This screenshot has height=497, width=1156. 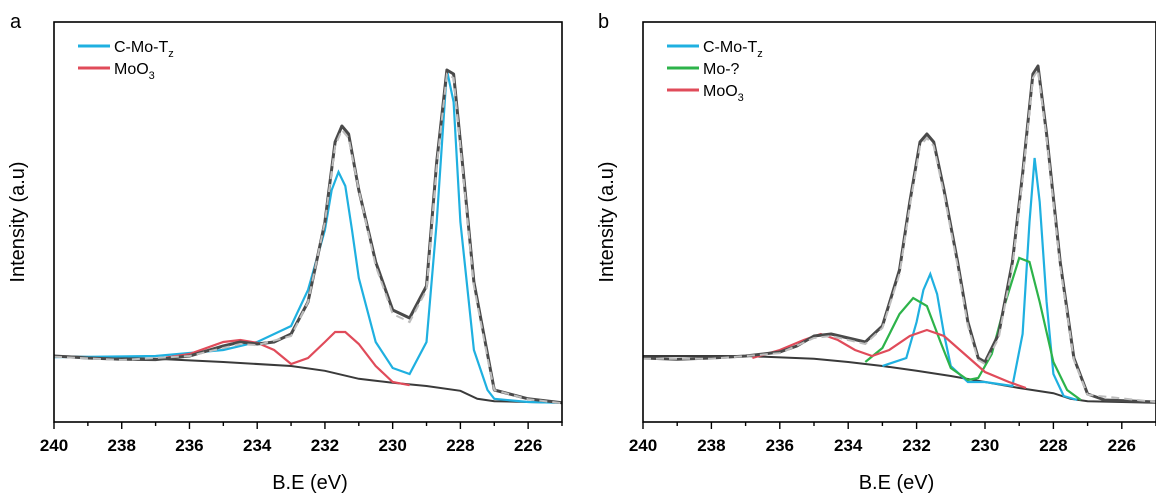 I want to click on legend-entry-label: Mo-?, so click(x=721, y=69).